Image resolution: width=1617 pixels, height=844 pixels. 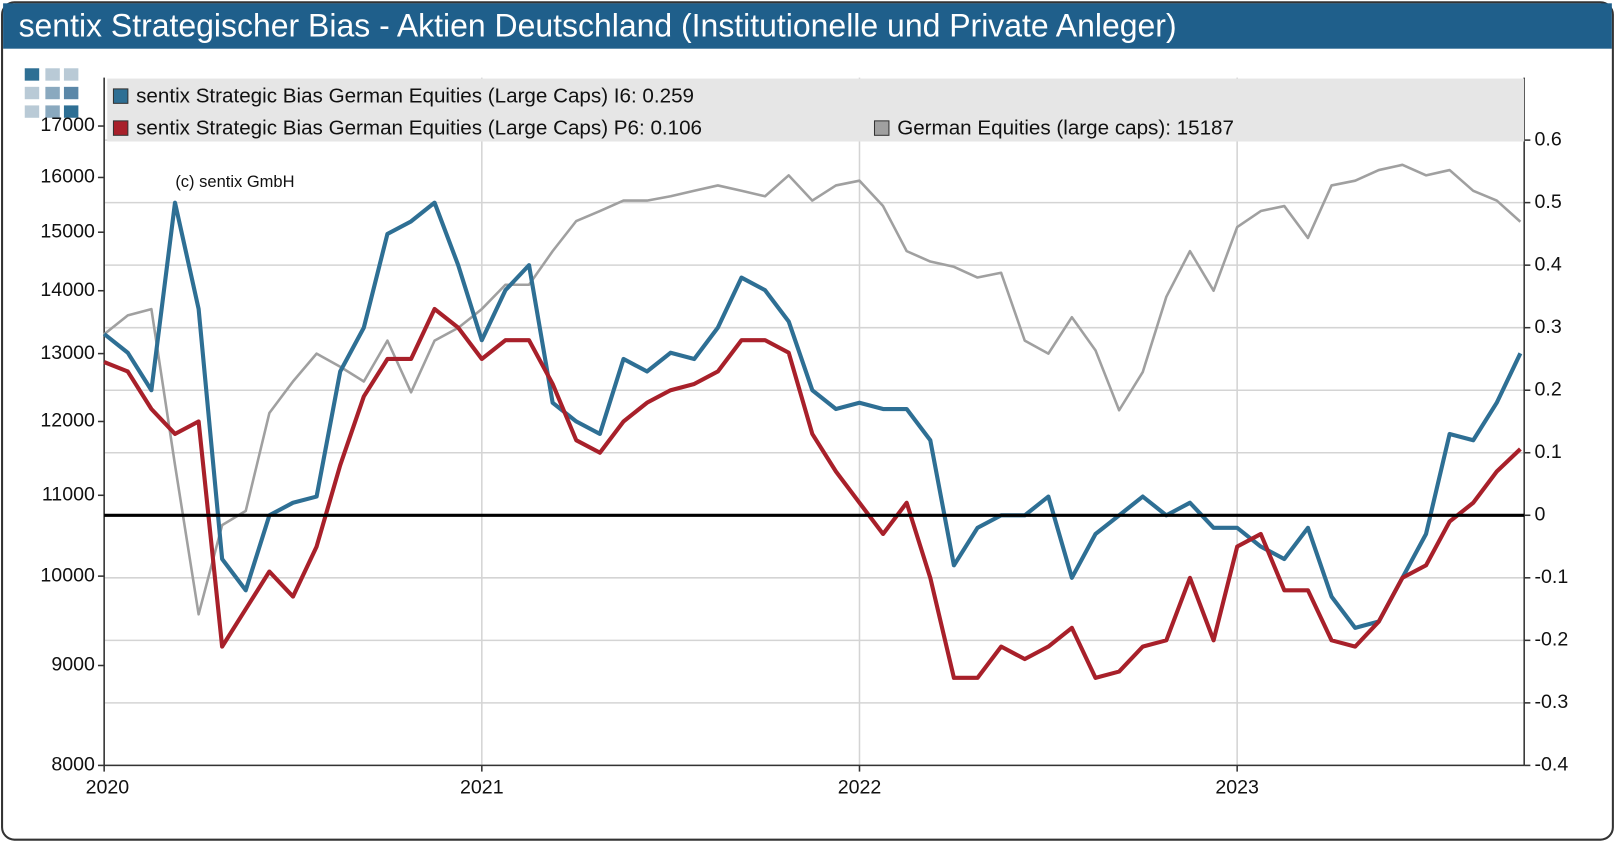 I want to click on y2-tick-label: 0, so click(x=1540, y=514).